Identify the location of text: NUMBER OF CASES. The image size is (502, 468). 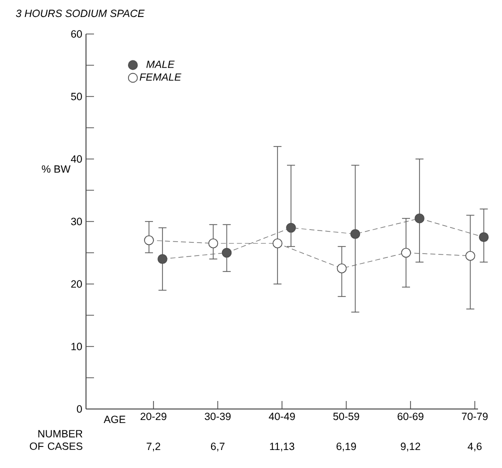
(56, 440).